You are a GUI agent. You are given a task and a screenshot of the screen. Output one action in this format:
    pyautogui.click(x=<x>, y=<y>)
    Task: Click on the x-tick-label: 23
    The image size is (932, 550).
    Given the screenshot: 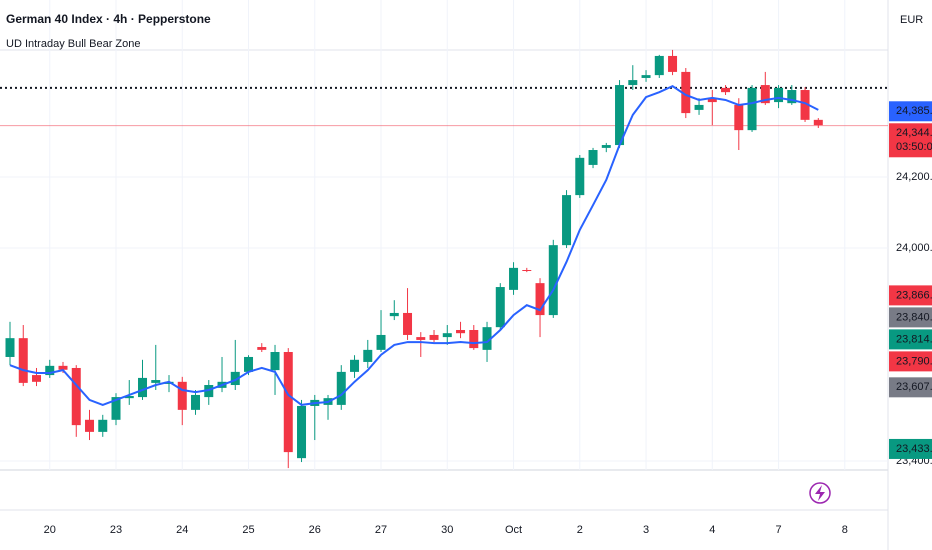 What is the action you would take?
    pyautogui.click(x=116, y=530)
    